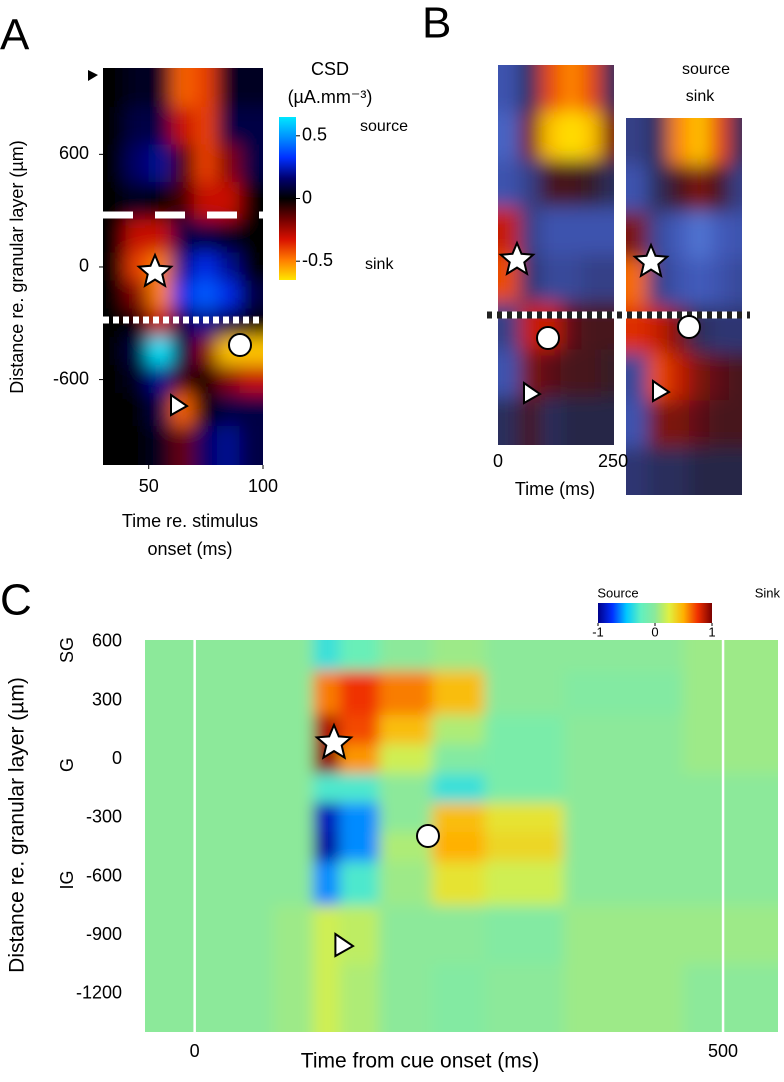 The width and height of the screenshot is (784, 1082). I want to click on heatmap, so click(556, 255).